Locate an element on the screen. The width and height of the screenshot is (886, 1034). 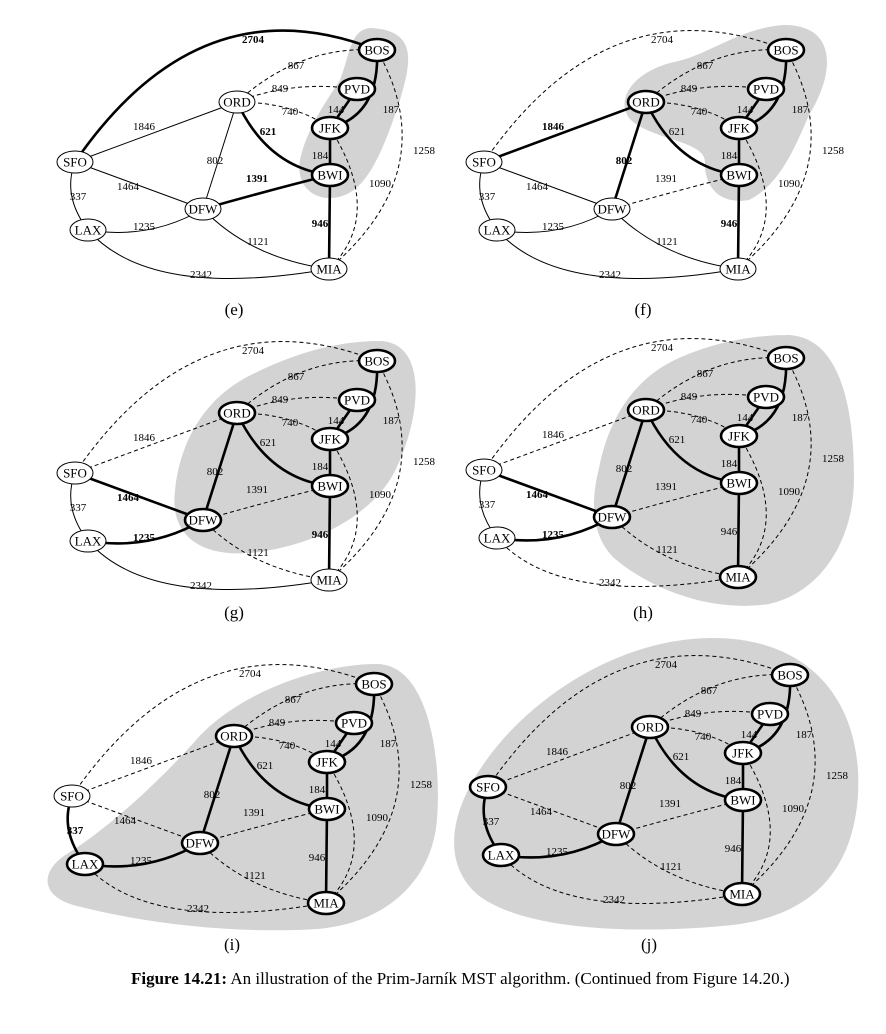
edge-dfw-mia is located at coordinates (675, 547).